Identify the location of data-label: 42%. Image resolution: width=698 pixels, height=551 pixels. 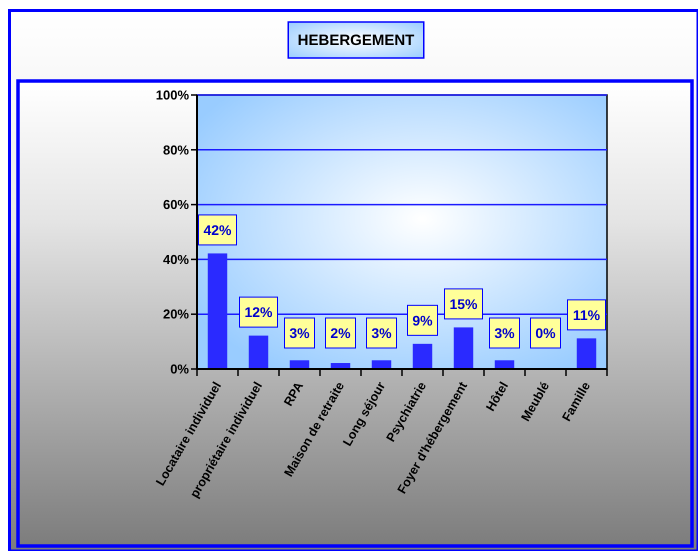
(217, 230).